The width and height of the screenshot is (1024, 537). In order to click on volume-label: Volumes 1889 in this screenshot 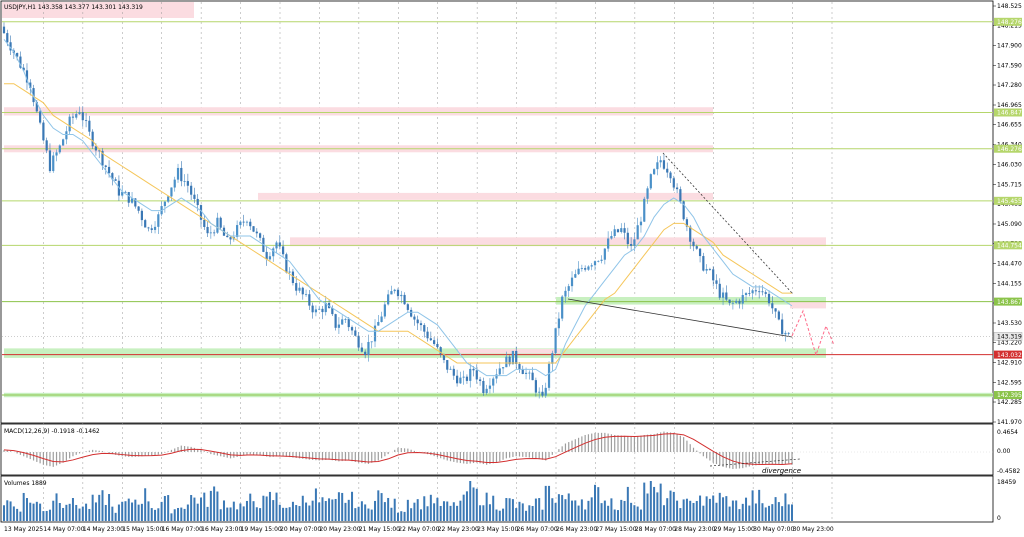, I will do `click(25, 483)`.